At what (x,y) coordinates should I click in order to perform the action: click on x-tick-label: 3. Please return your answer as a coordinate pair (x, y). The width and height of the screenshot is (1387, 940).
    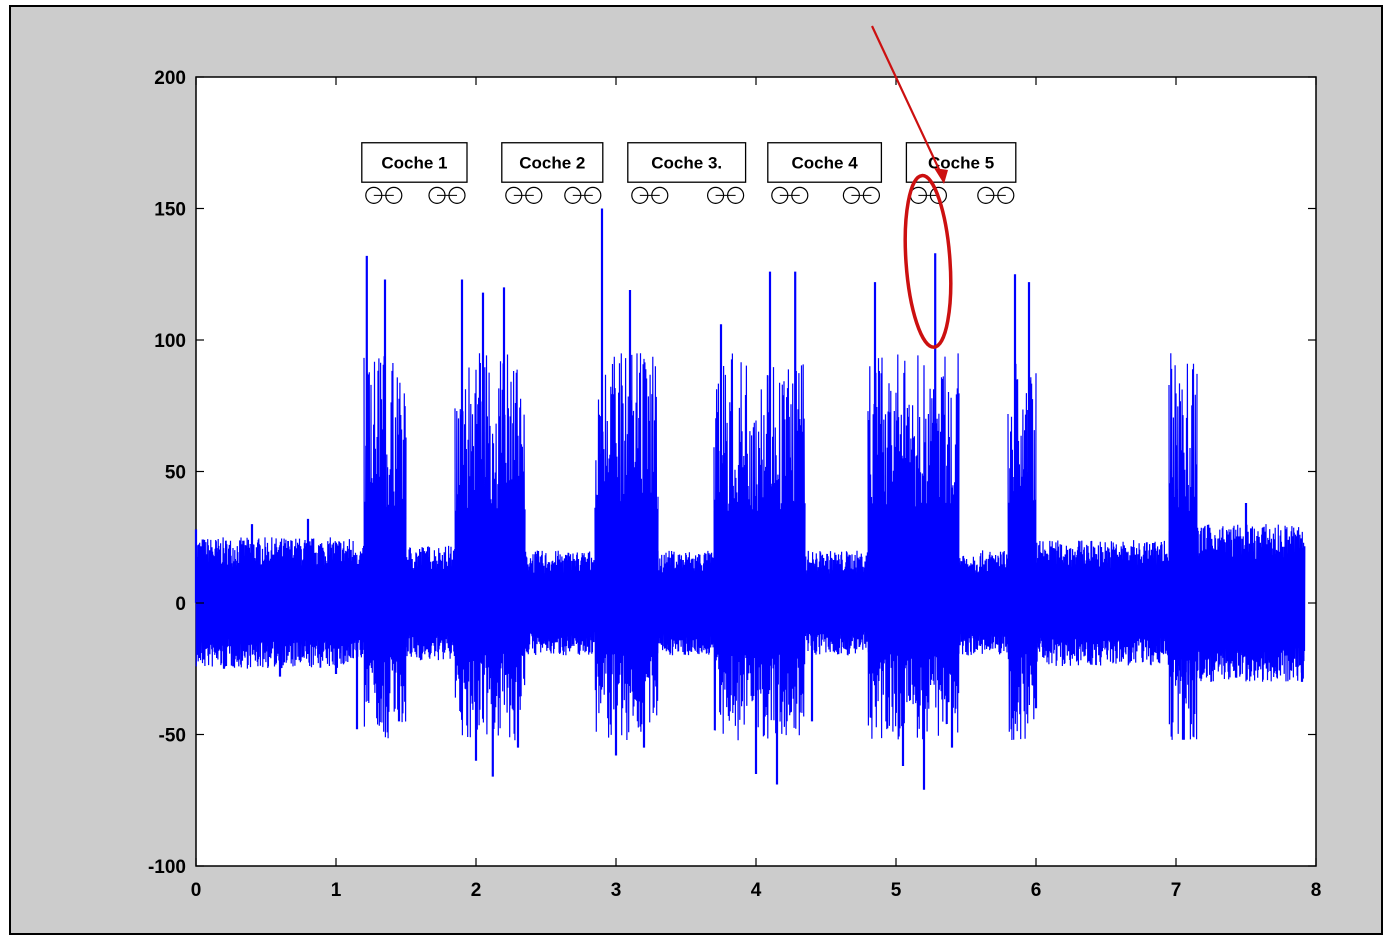
    Looking at the image, I should click on (616, 890).